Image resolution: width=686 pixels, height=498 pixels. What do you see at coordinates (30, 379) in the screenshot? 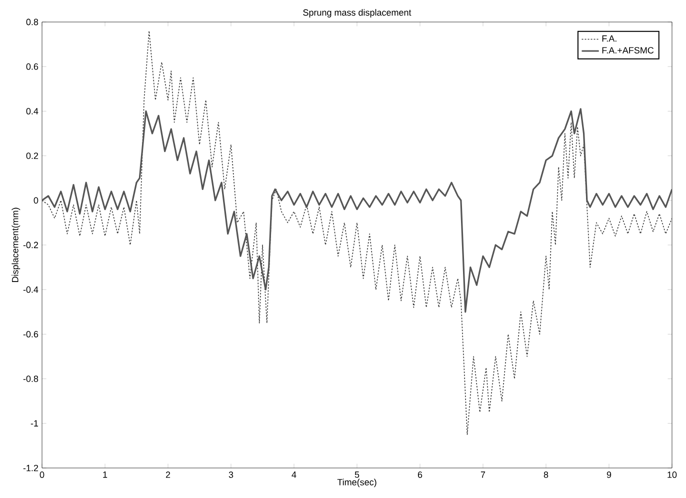
I see `y-tick-label: -0.8` at bounding box center [30, 379].